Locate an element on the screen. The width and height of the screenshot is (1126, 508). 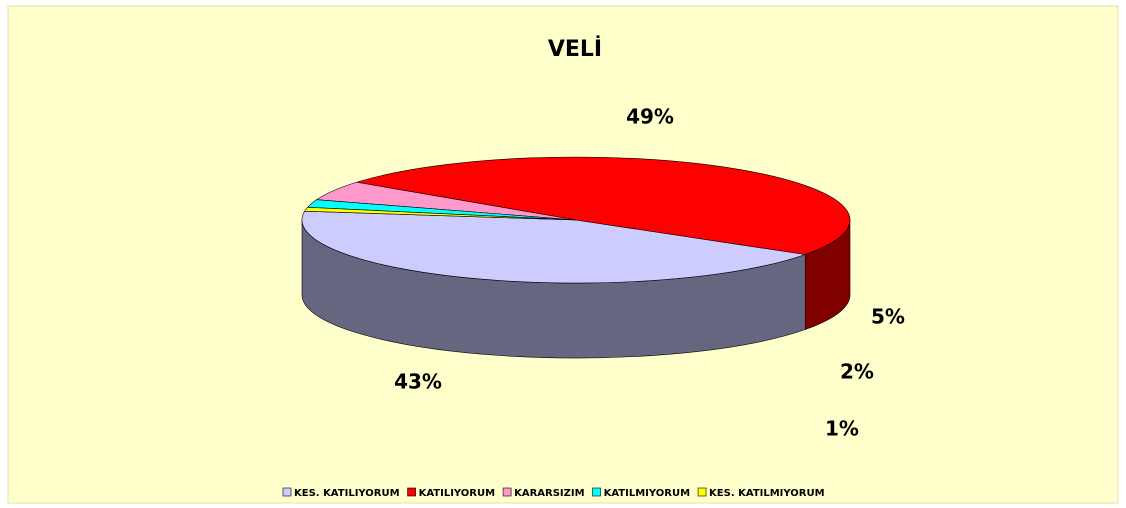
data-label: 1% is located at coordinates (842, 429).